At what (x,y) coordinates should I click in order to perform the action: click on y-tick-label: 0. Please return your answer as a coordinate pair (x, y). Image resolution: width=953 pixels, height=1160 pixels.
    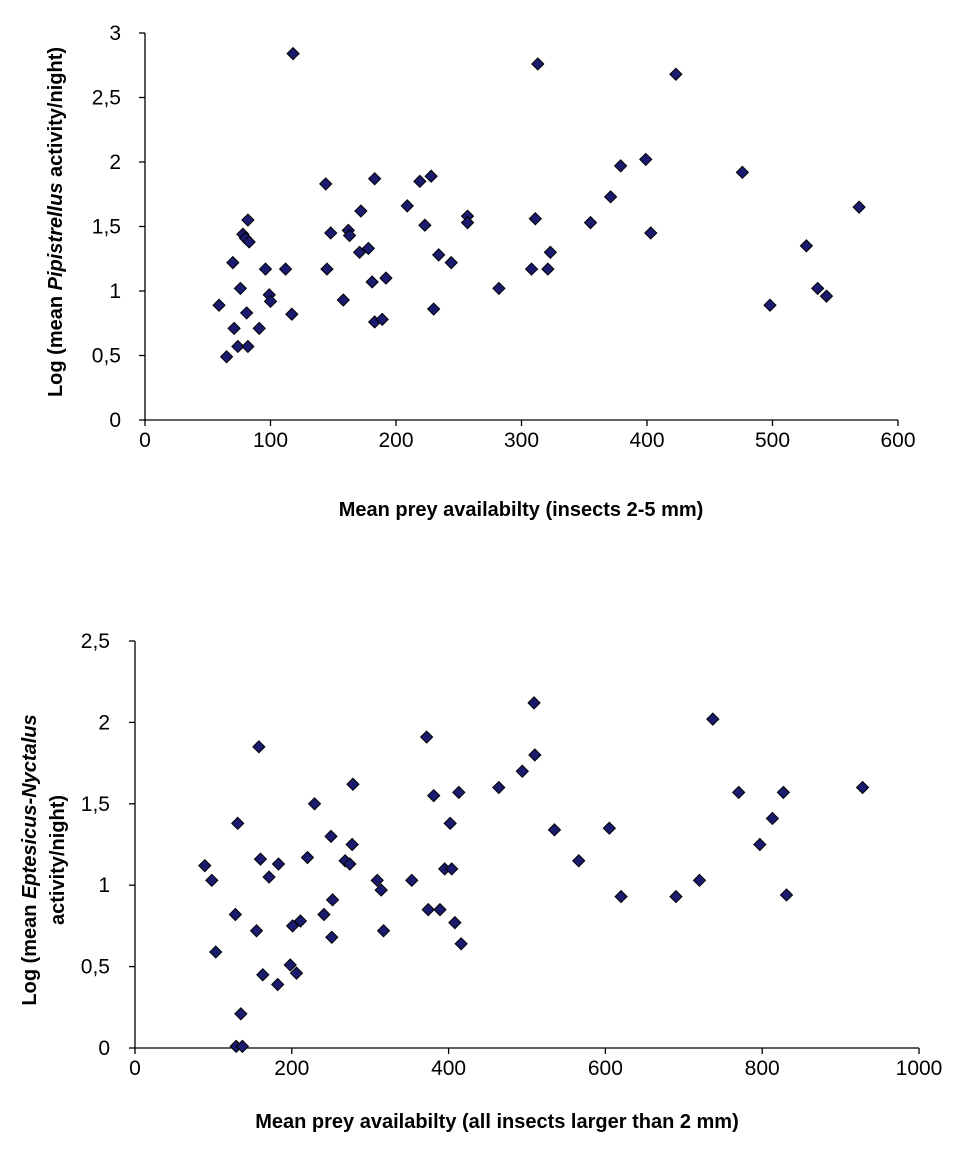
    Looking at the image, I should click on (115, 420).